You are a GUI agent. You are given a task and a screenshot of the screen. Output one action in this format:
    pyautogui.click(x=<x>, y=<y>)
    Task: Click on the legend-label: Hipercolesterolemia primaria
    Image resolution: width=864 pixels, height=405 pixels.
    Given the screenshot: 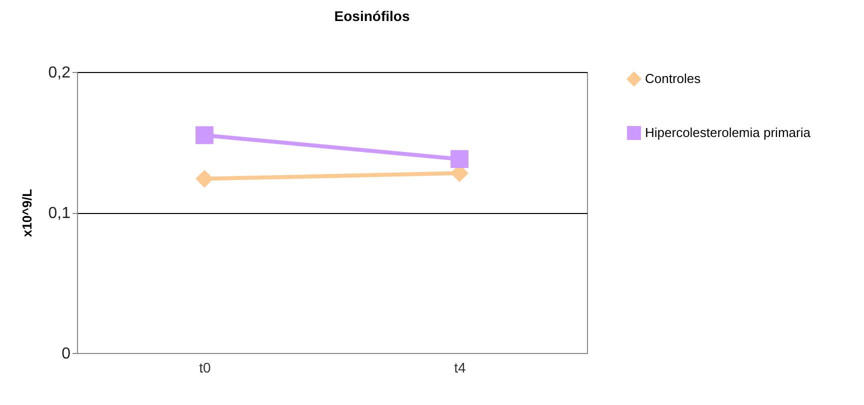 What is the action you would take?
    pyautogui.click(x=728, y=132)
    